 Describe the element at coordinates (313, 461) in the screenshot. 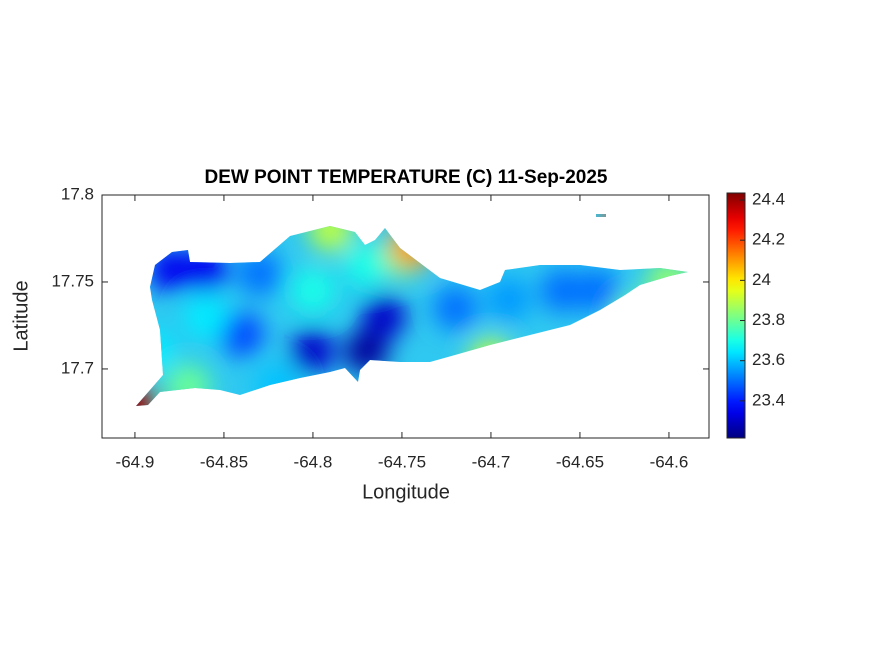

I see `x-tick-label: -64.8` at that location.